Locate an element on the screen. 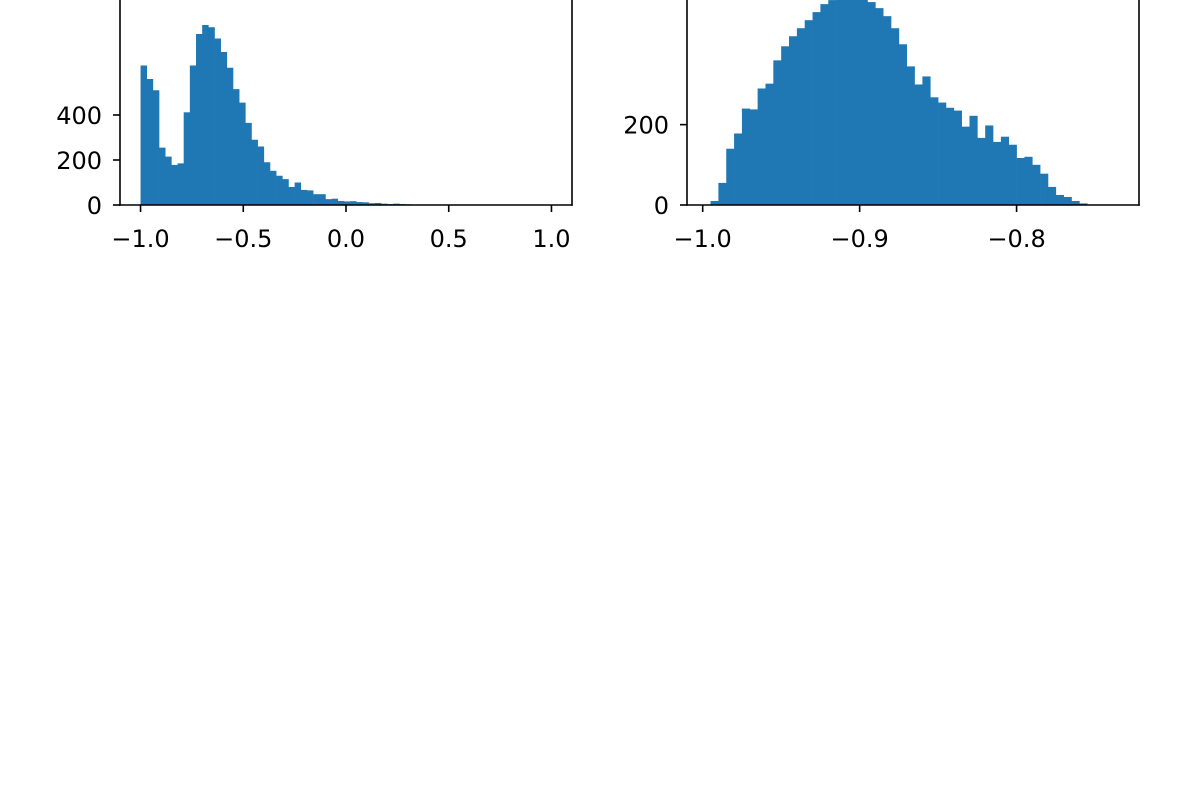 This screenshot has width=1200, height=800. left-y-tick-label: 200 is located at coordinates (79, 161).